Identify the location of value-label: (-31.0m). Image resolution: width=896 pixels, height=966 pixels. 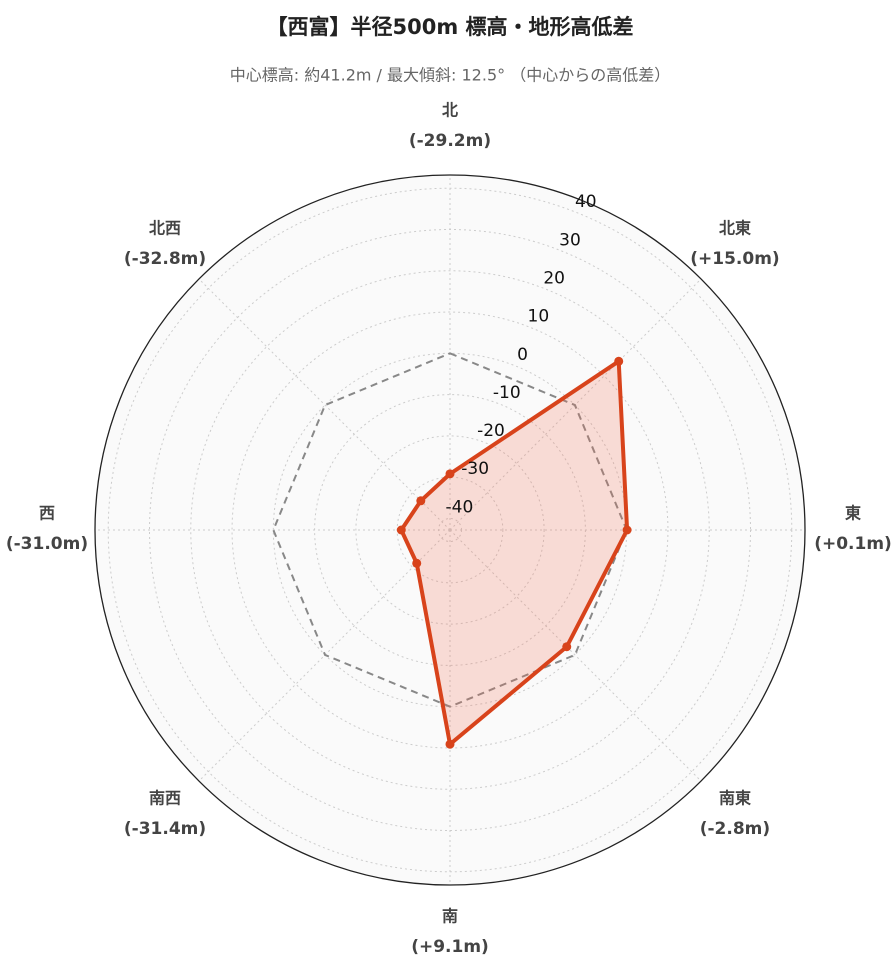
(47, 544).